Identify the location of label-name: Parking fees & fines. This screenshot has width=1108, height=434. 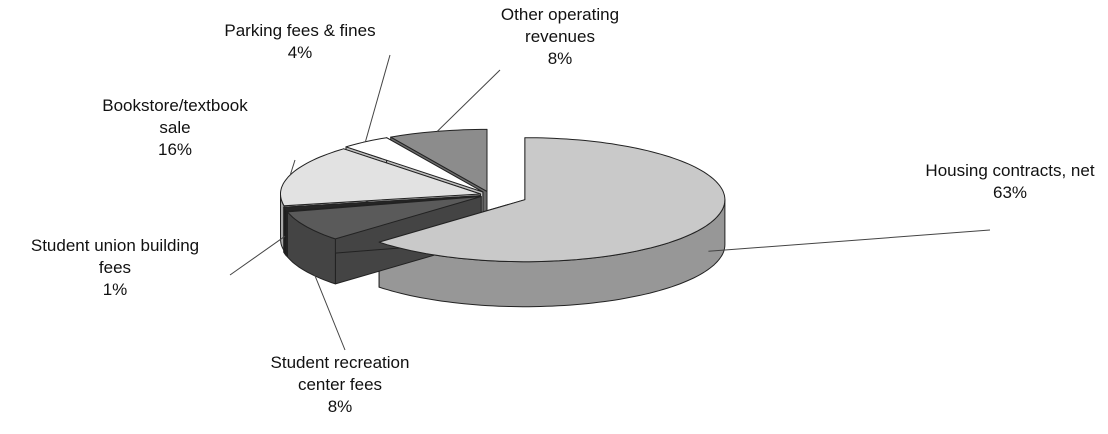
(300, 30).